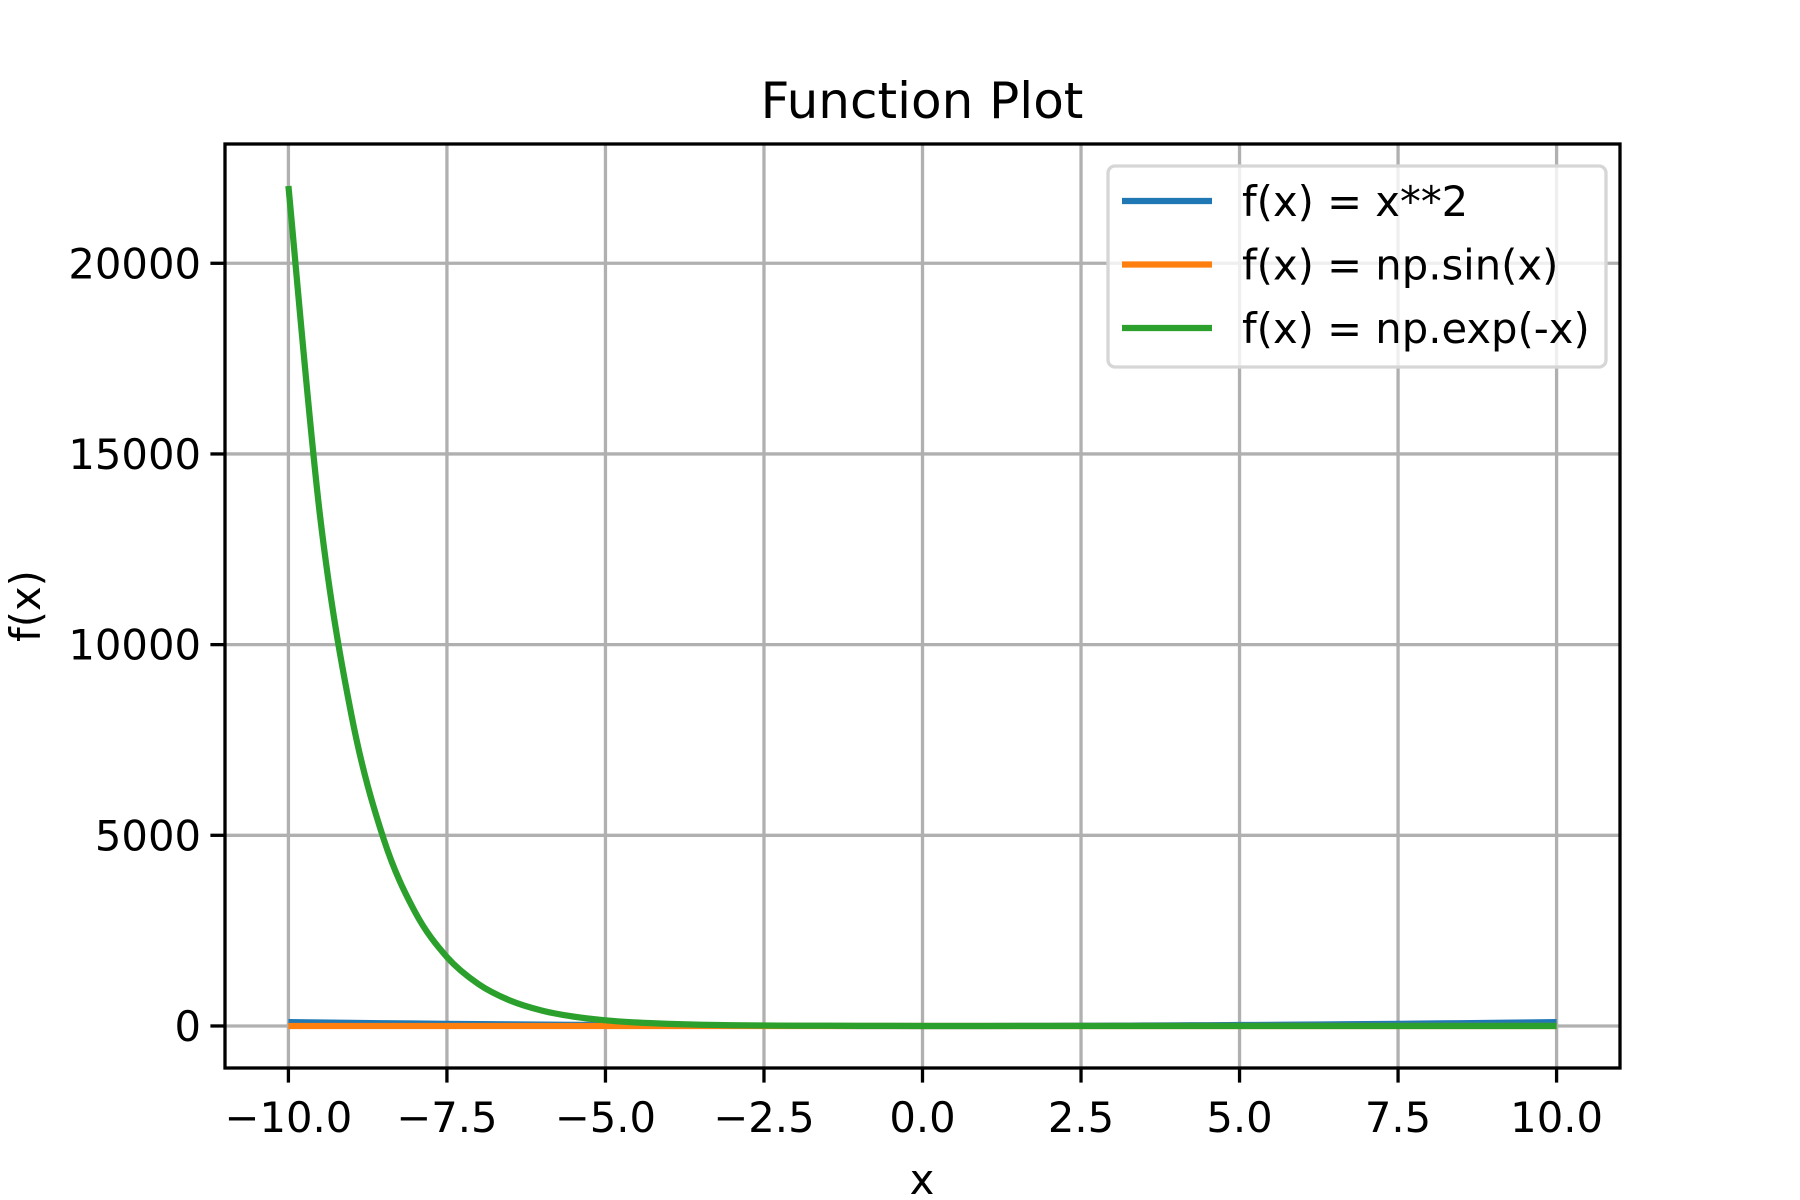 This screenshot has height=1200, width=1800. What do you see at coordinates (1400, 265) in the screenshot?
I see `legend-label: f(x) = np.sin(x)` at bounding box center [1400, 265].